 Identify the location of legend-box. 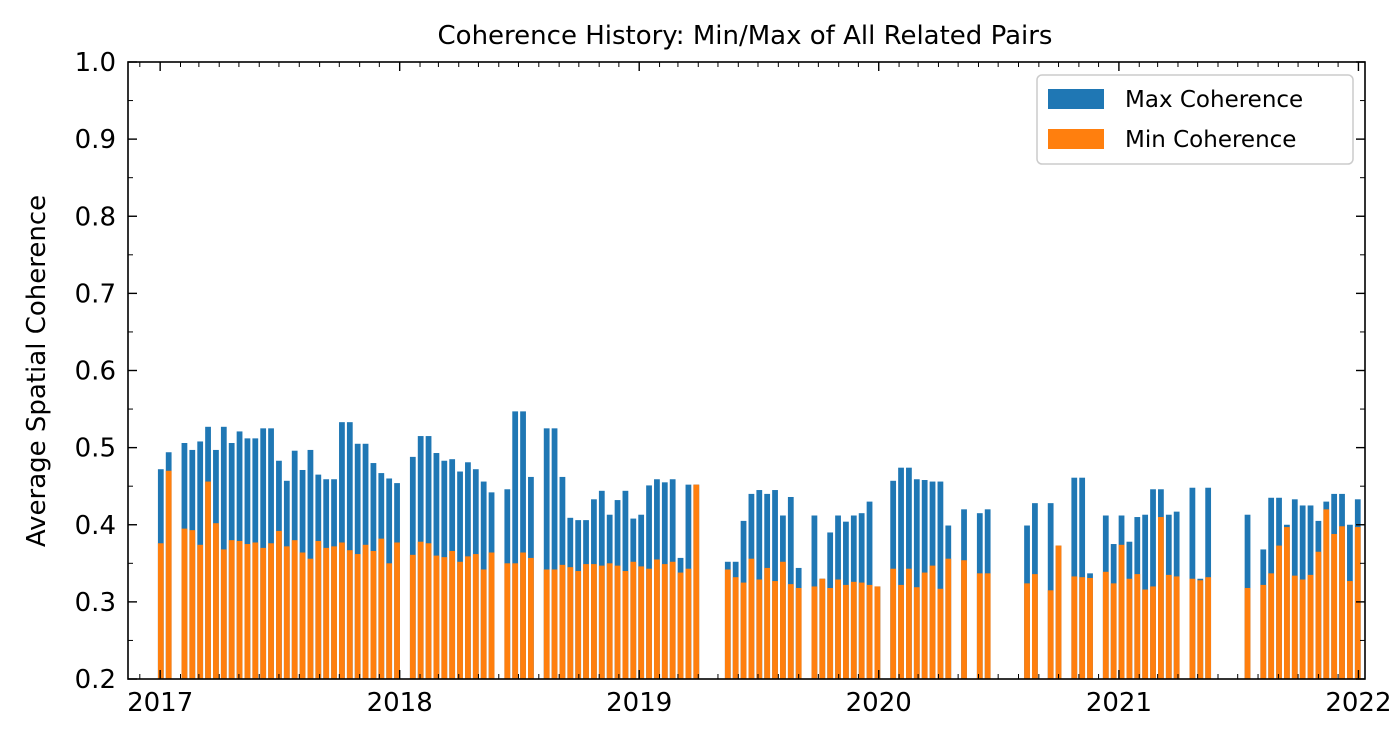
(1195, 119).